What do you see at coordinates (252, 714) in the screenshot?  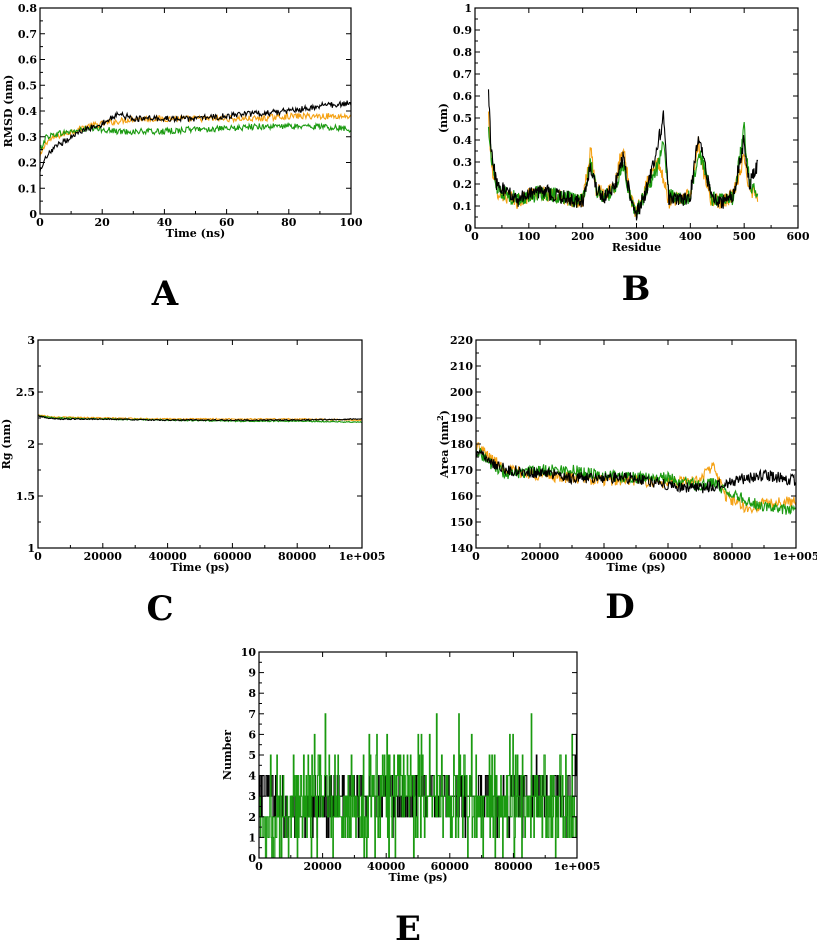 I see `y-tick-label: 7` at bounding box center [252, 714].